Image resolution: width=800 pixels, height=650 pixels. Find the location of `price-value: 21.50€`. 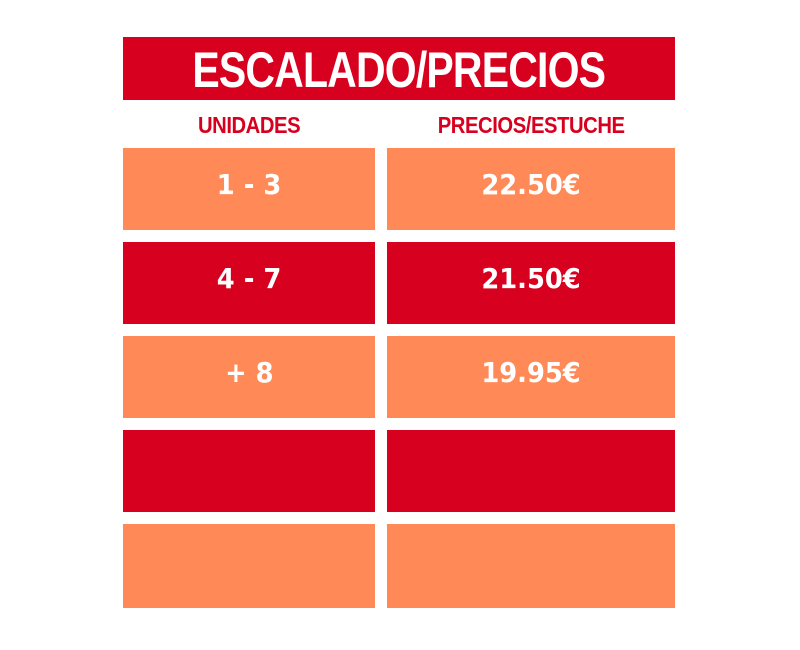

price-value: 21.50€ is located at coordinates (531, 278).